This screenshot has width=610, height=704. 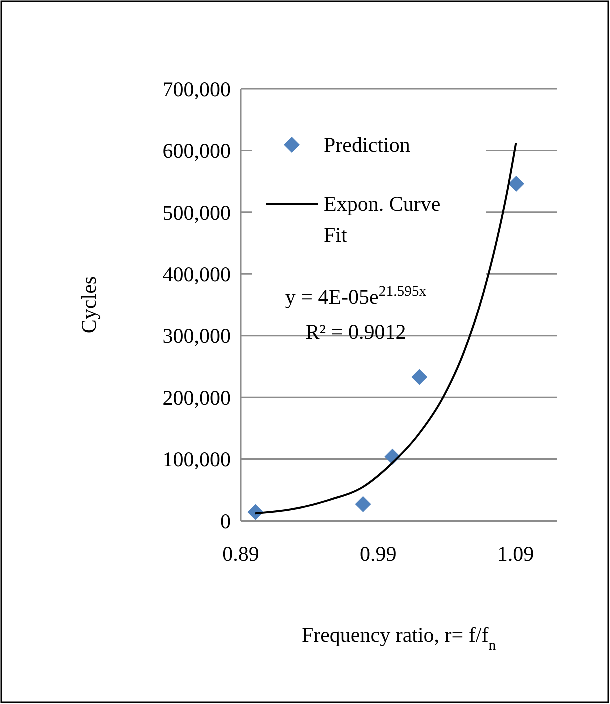 I want to click on y-tick-label: 0, so click(x=225, y=521).